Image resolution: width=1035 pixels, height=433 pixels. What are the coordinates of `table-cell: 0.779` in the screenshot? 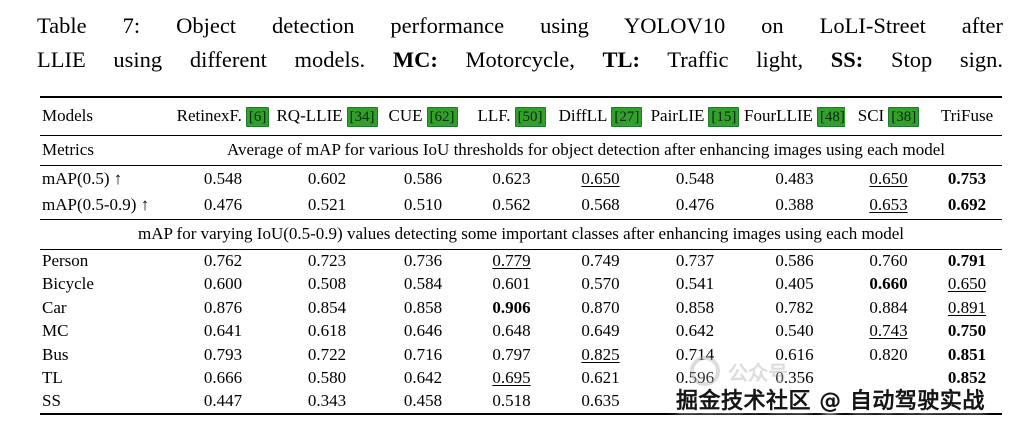 It's located at (511, 260).